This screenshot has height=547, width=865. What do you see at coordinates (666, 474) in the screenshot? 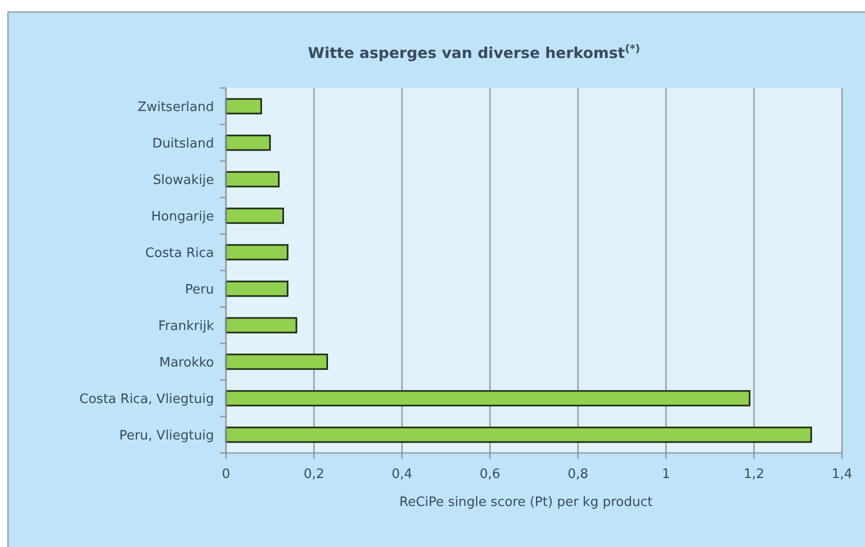
I see `x-tick-label: 1` at bounding box center [666, 474].